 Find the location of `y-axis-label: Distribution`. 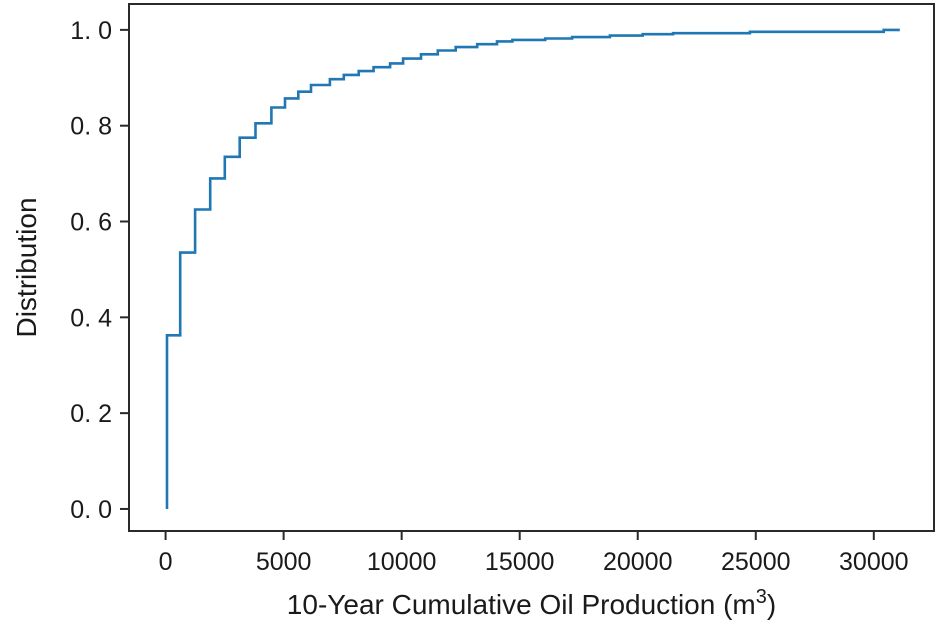

y-axis-label: Distribution is located at coordinates (26, 267).